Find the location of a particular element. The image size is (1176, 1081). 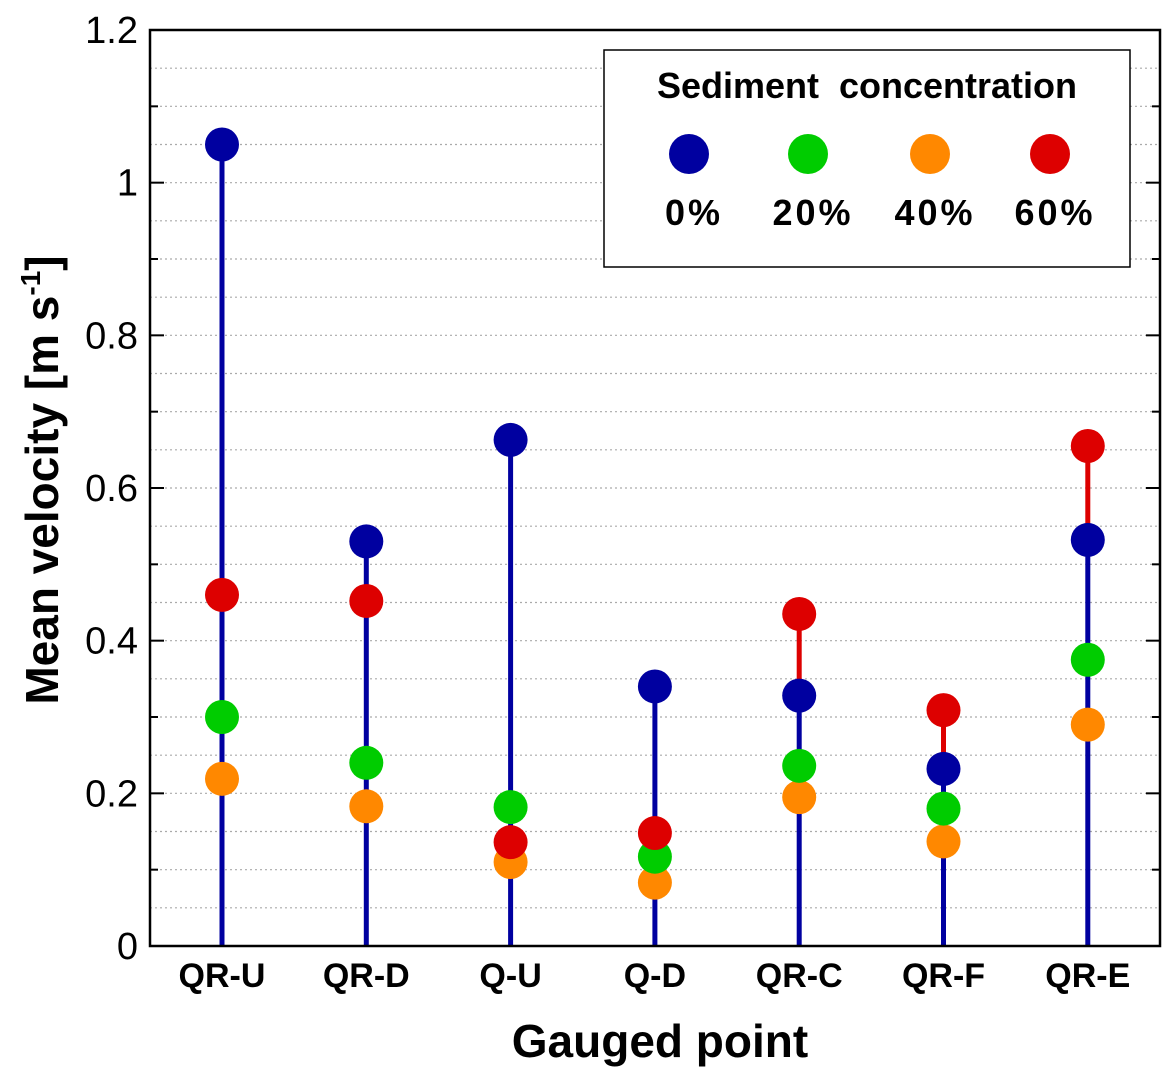

legend: Sediment concentration 0% 20% 40% 60% is located at coordinates (867, 158).